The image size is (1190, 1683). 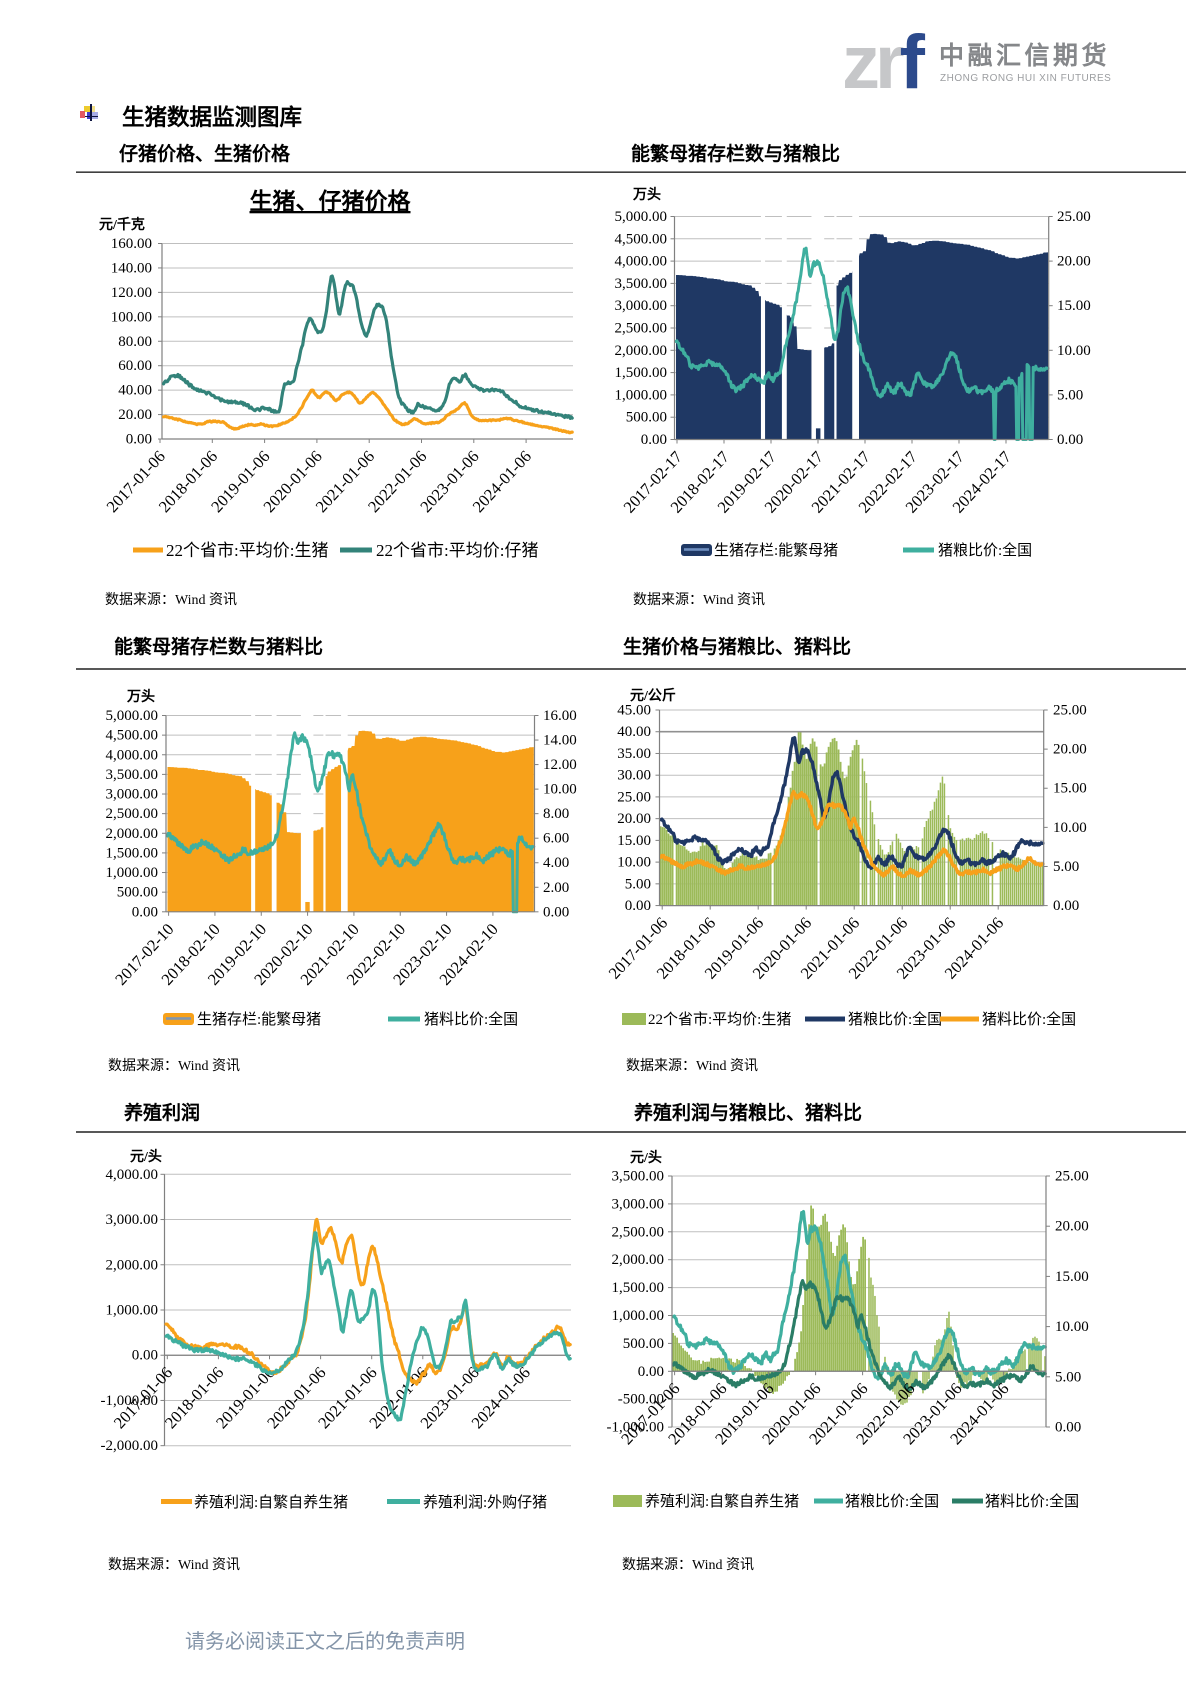 What do you see at coordinates (560, 765) in the screenshot?
I see `svg-text: 12.00` at bounding box center [560, 765].